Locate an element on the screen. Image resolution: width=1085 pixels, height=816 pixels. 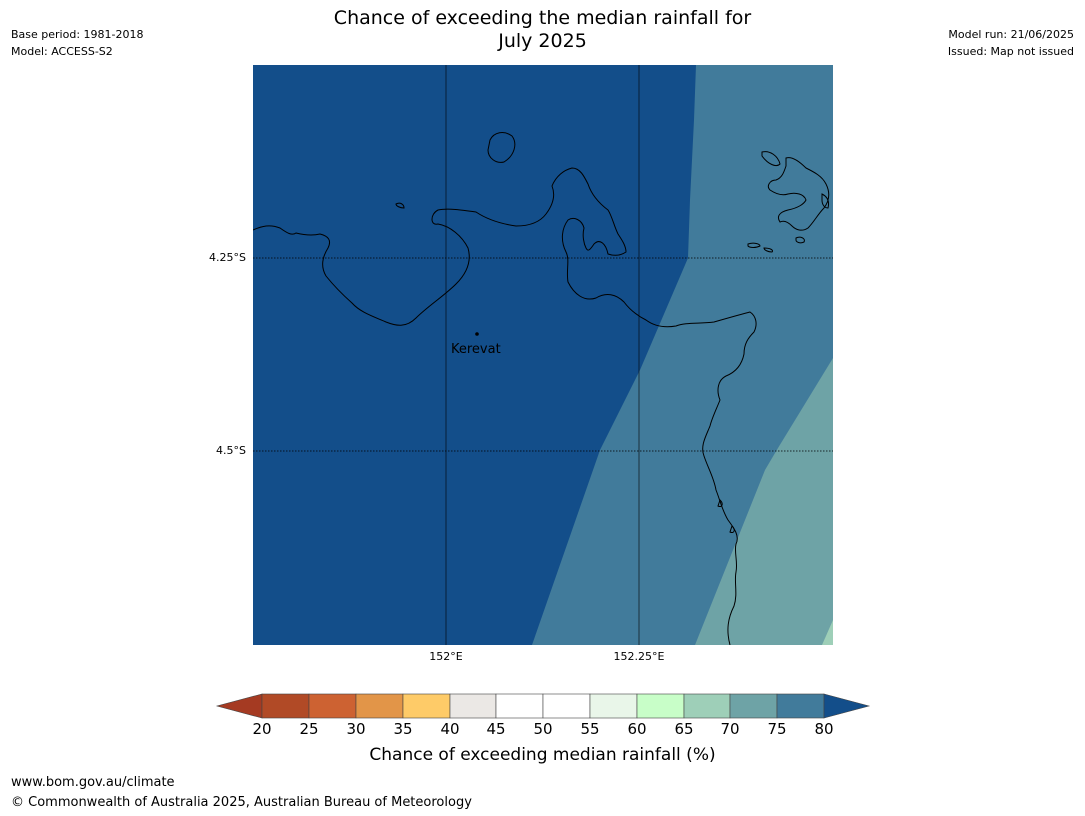
colorbar-tick: 20 is located at coordinates (262, 729).